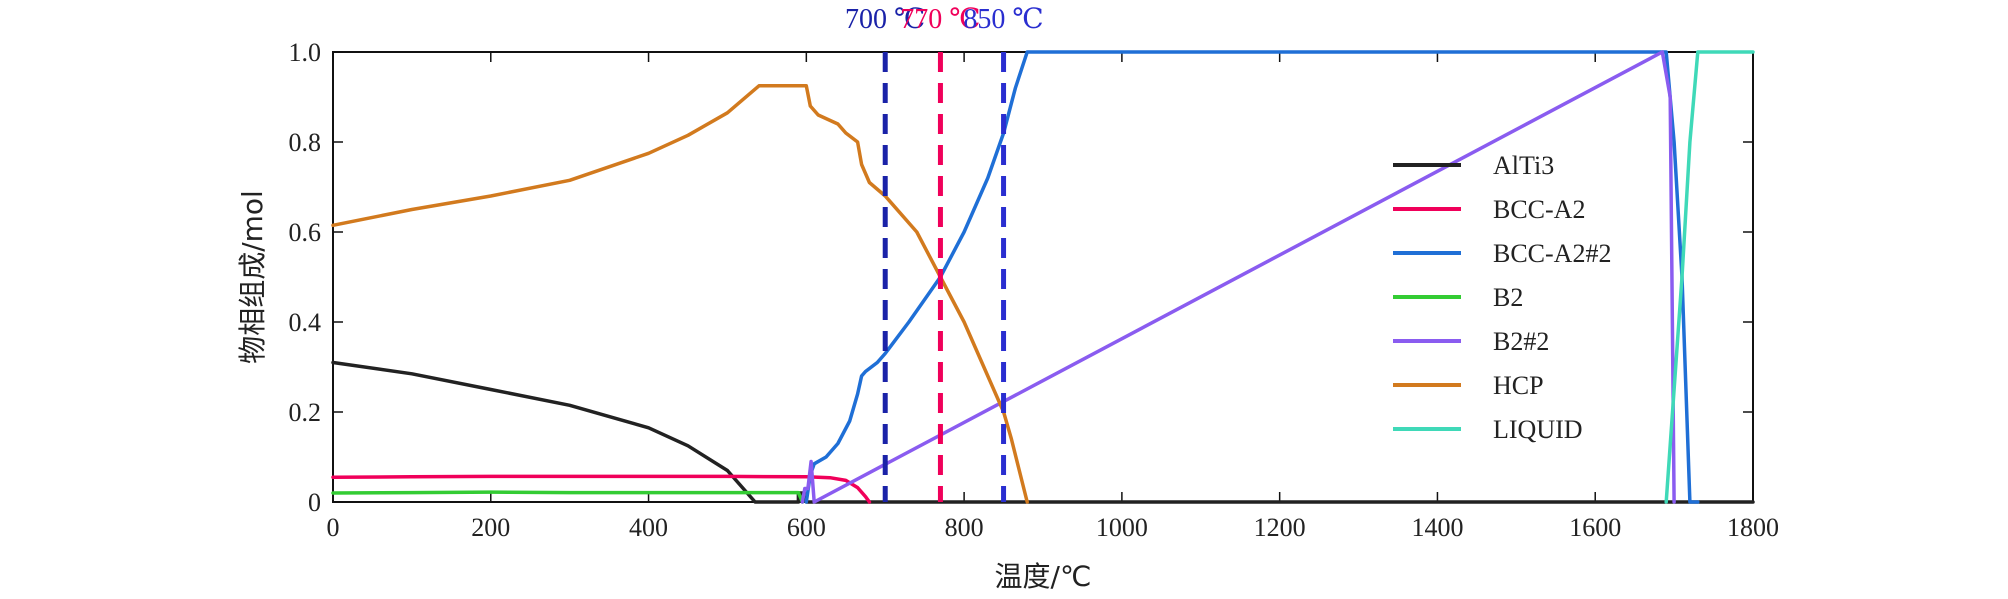 This screenshot has height=599, width=2008. What do you see at coordinates (1003, 19) in the screenshot?
I see `marker-label-850: 850 ℃` at bounding box center [1003, 19].